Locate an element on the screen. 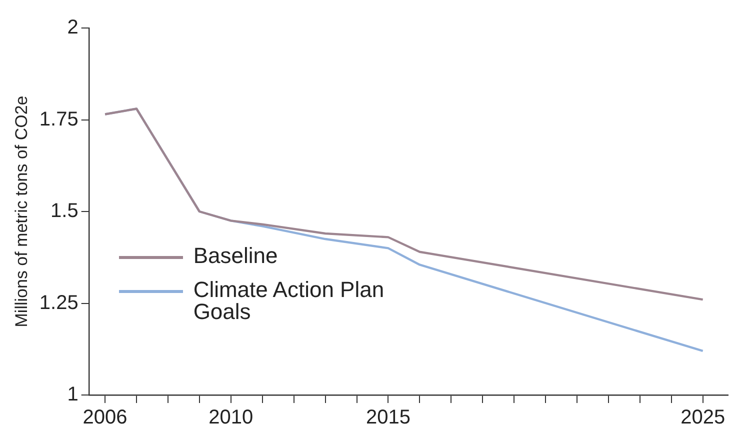  y-tick-label: 1.5 is located at coordinates (64, 211).